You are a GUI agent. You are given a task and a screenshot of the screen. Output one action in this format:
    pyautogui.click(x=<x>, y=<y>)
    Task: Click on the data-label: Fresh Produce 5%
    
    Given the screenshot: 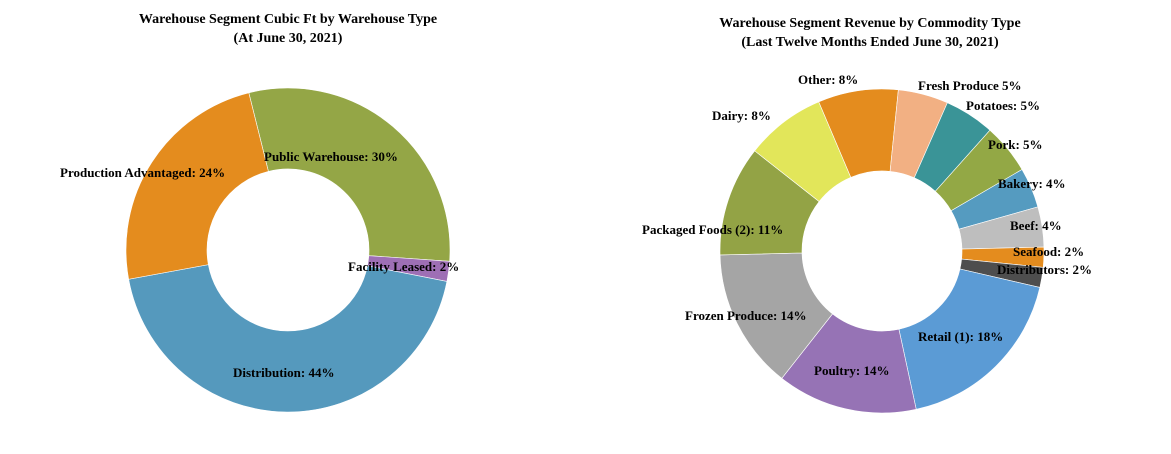 What is the action you would take?
    pyautogui.click(x=970, y=85)
    